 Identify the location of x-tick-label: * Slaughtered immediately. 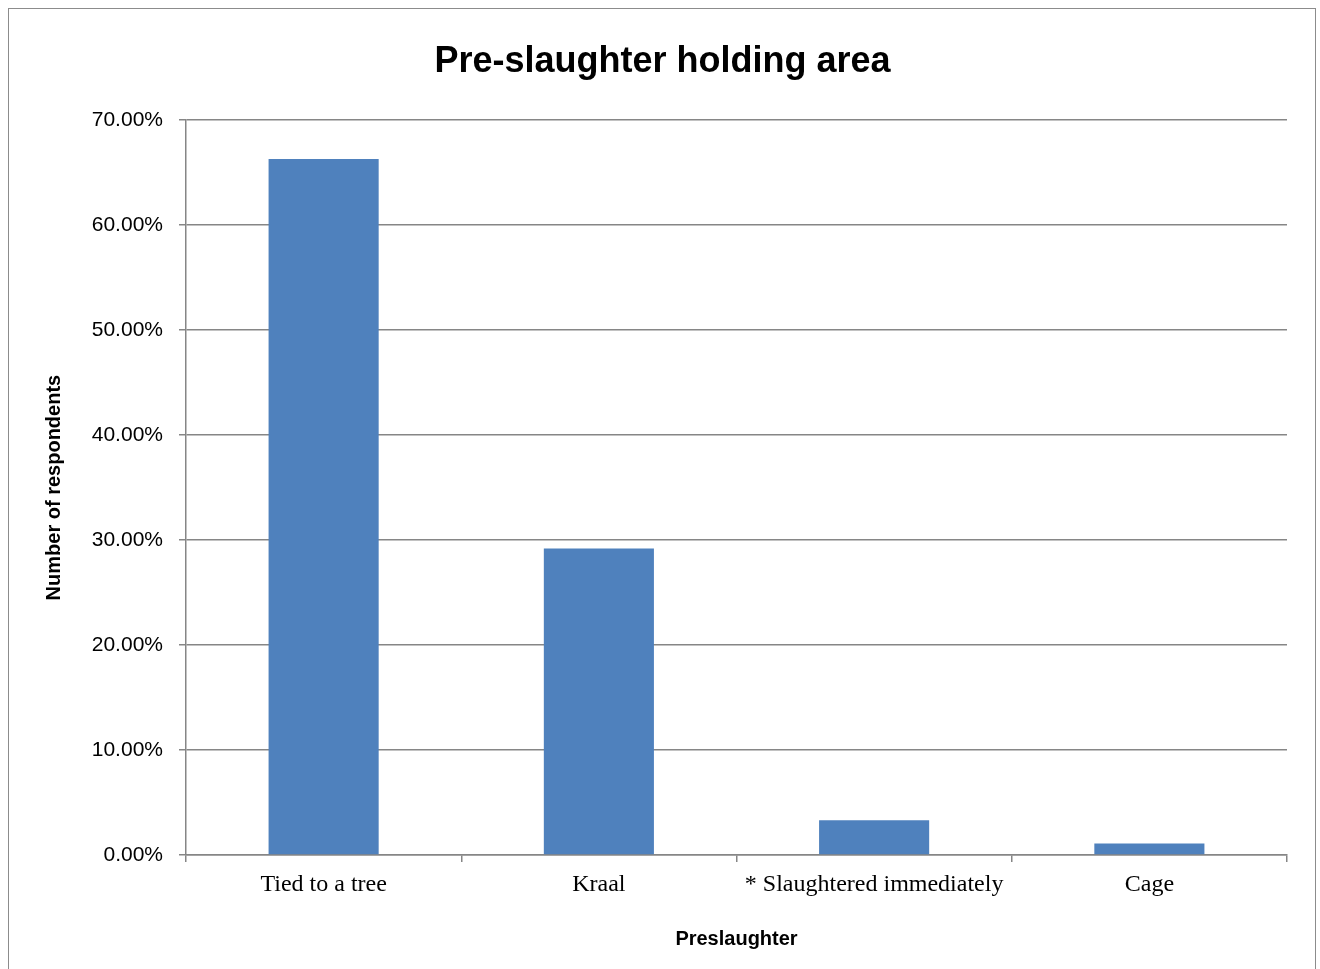
(874, 882).